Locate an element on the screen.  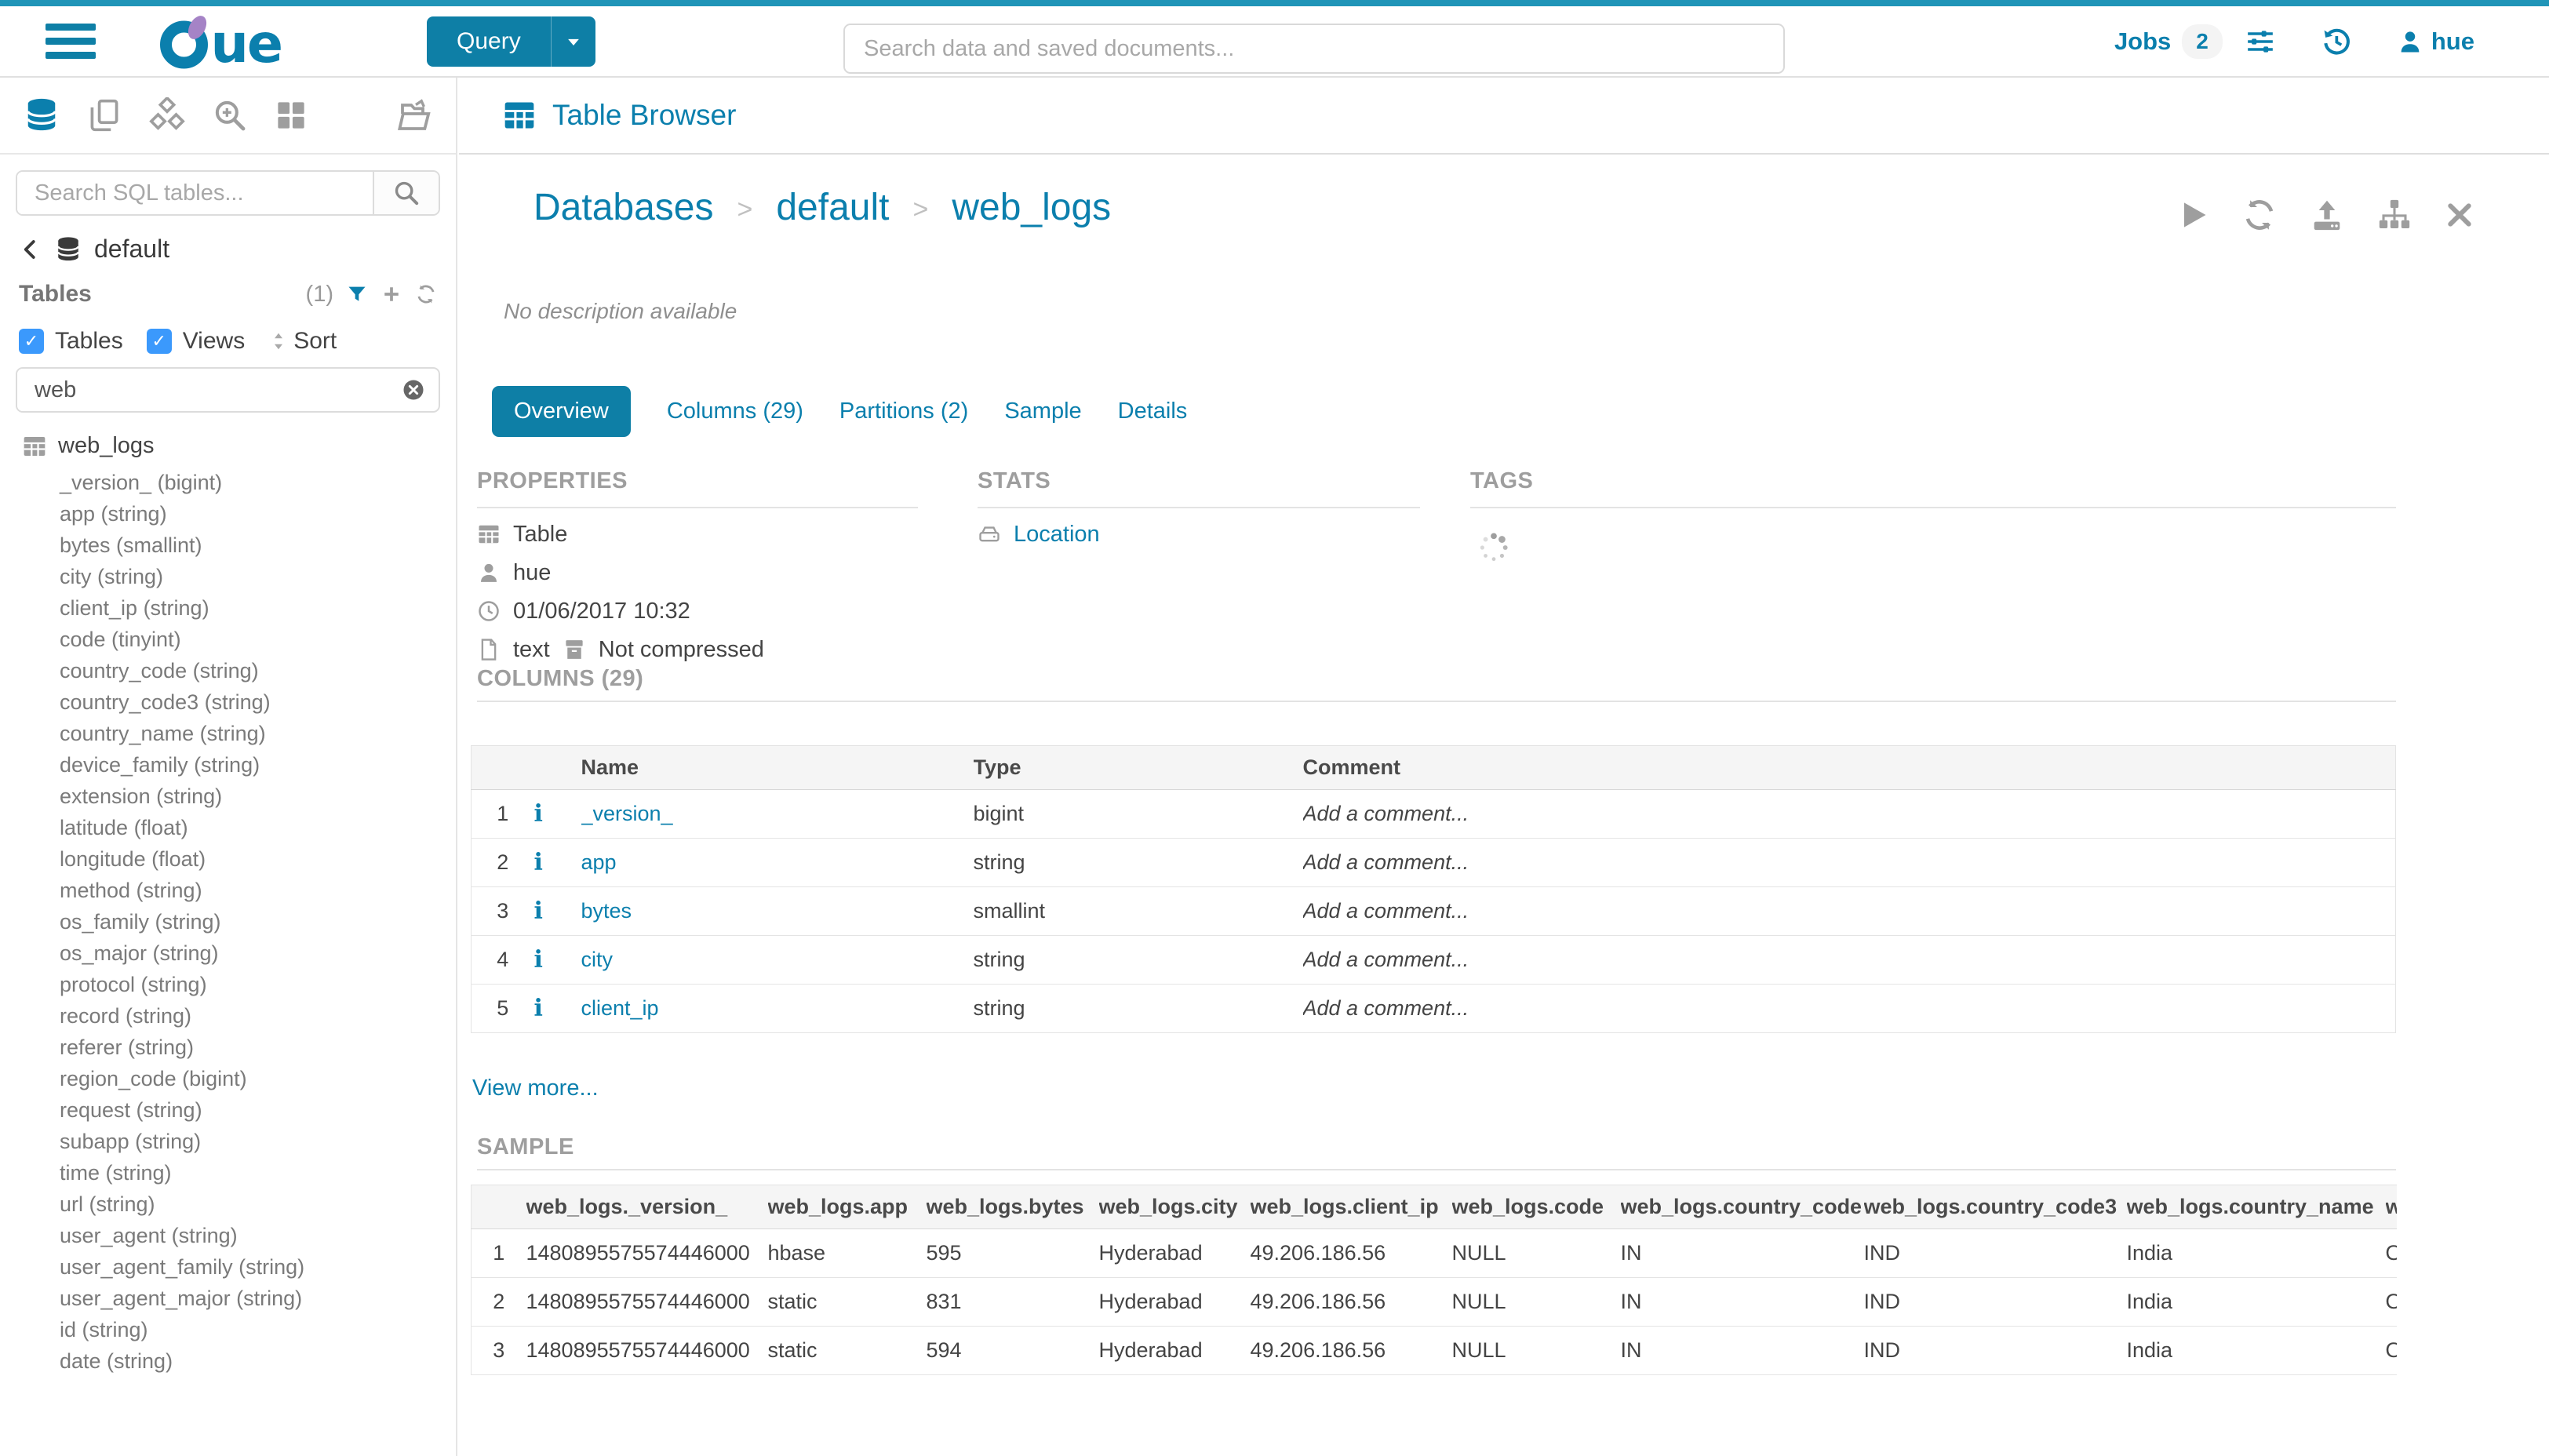
tab-details: Details is located at coordinates (1152, 411).